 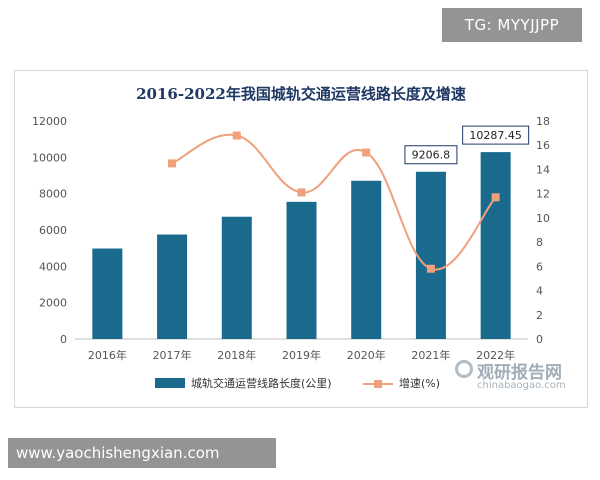 I want to click on data-label: 10287.45, so click(x=495, y=135).